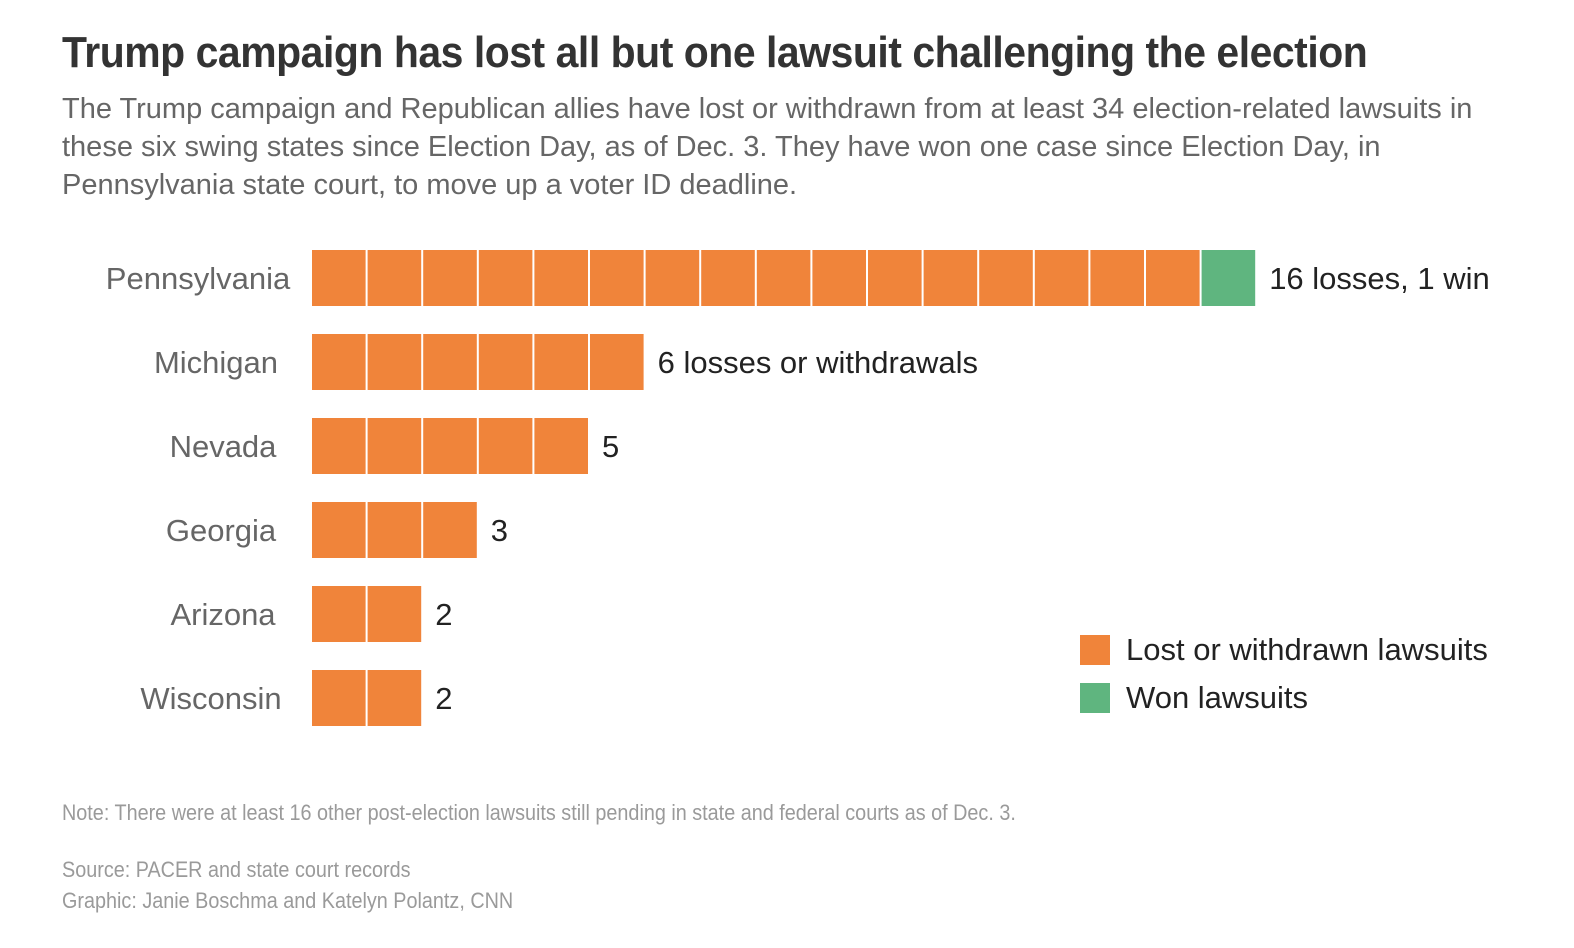  Describe the element at coordinates (198, 278) in the screenshot. I see `category-label-pennsylvania: Pennsylvania` at that location.